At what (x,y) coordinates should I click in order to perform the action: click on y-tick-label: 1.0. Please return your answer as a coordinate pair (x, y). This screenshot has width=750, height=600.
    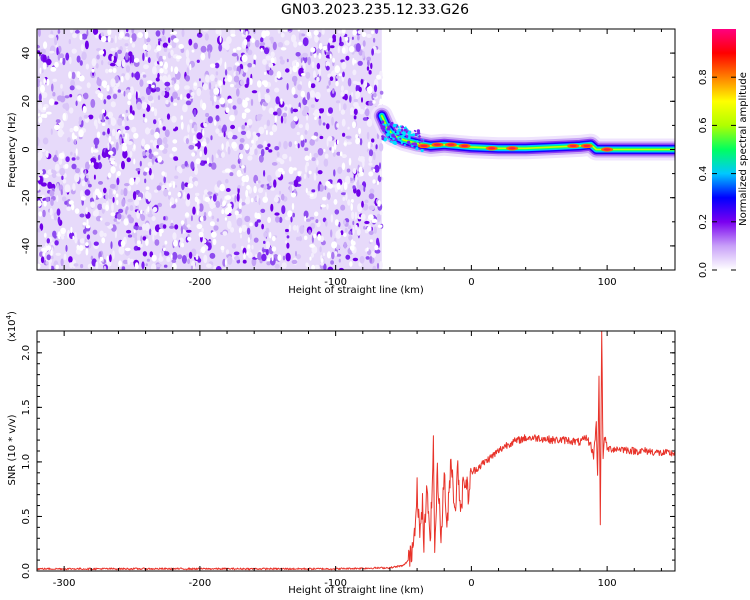
    Looking at the image, I should click on (26, 462).